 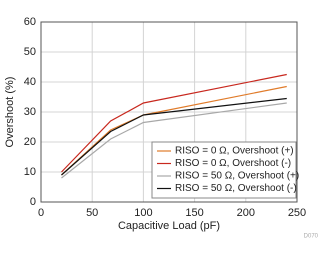 What do you see at coordinates (30, 82) in the screenshot?
I see `y-tick-label: 40` at bounding box center [30, 82].